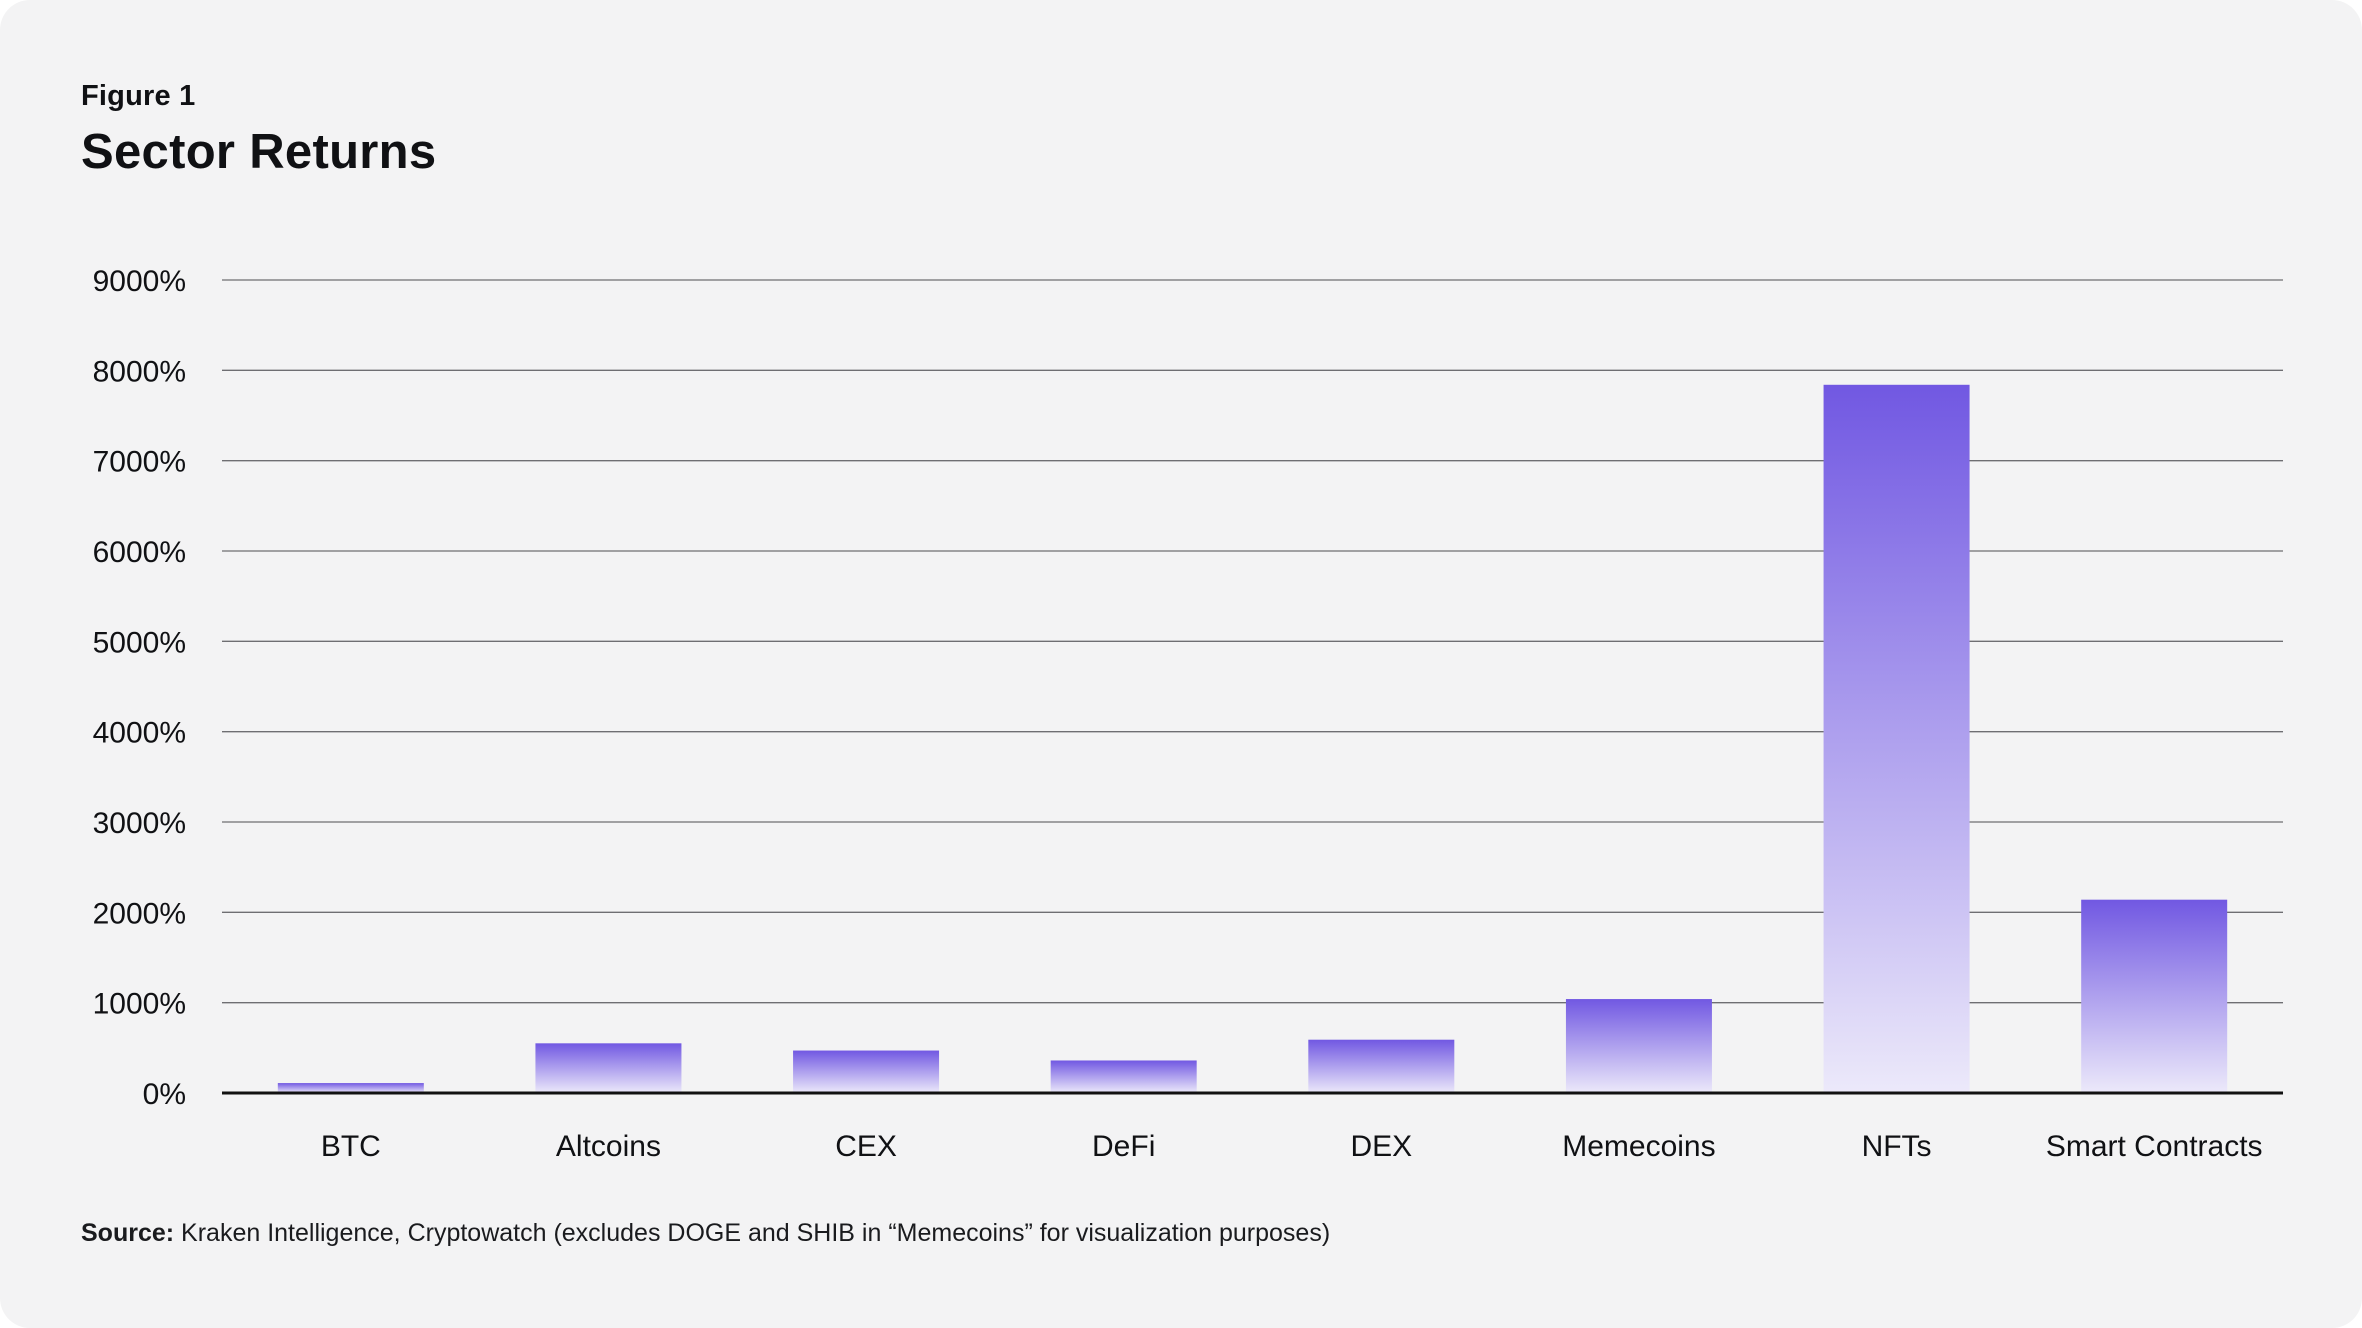 Image resolution: width=2362 pixels, height=1328 pixels. Describe the element at coordinates (128, 1233) in the screenshot. I see `source-label: Source:` at that location.